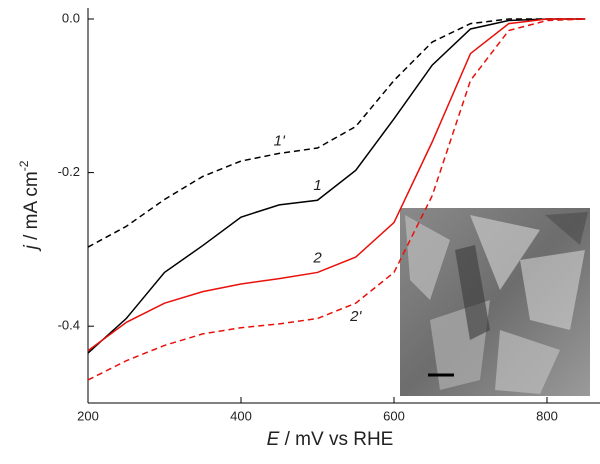 The image size is (600, 464). I want to click on y-tick-label: 0.0, so click(71, 17).